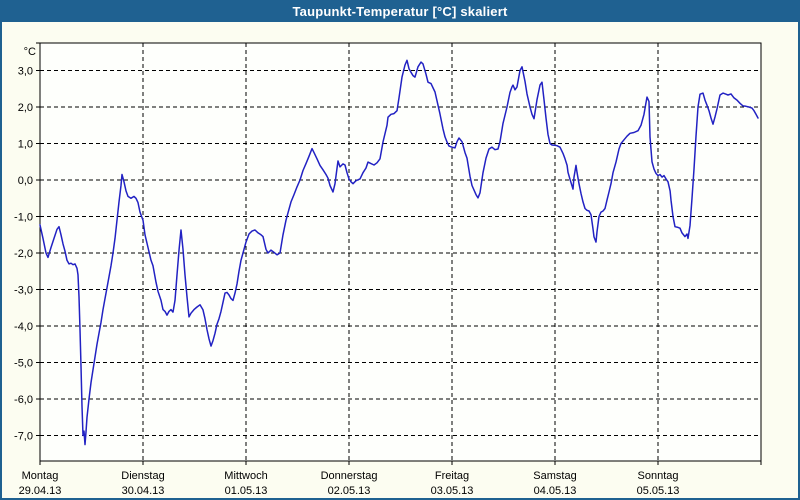  What do you see at coordinates (25, 181) in the screenshot?
I see `y-tick-label: 0,0` at bounding box center [25, 181].